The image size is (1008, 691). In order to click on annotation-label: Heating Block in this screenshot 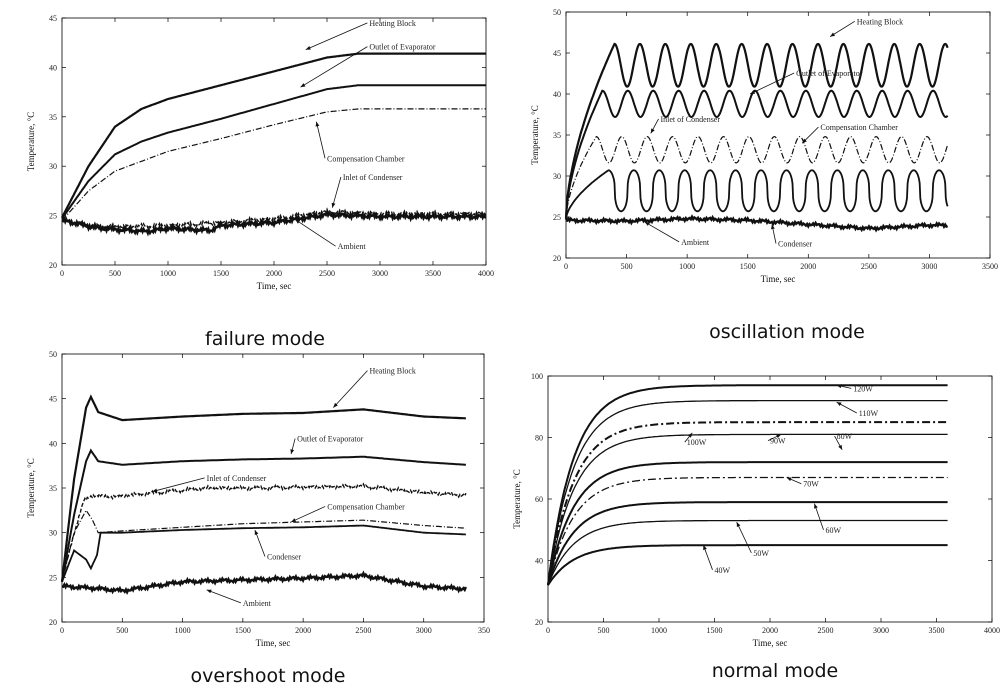, I will do `click(880, 21)`.